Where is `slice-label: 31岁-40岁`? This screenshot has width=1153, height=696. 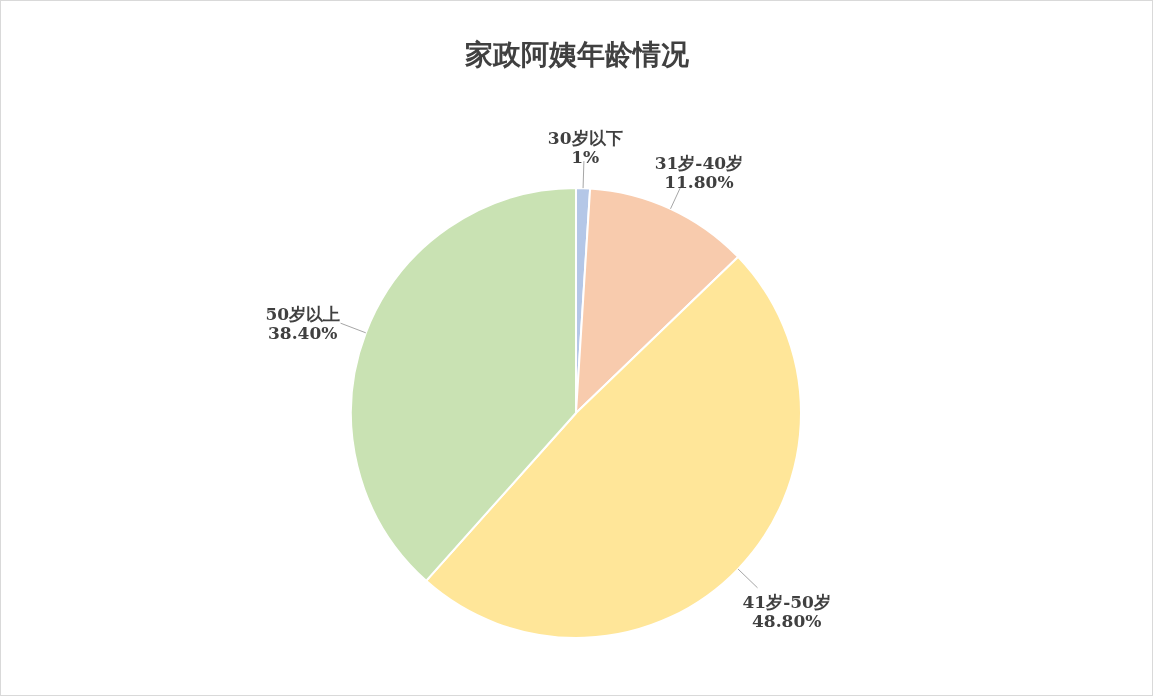
slice-label: 31岁-40岁 is located at coordinates (699, 162).